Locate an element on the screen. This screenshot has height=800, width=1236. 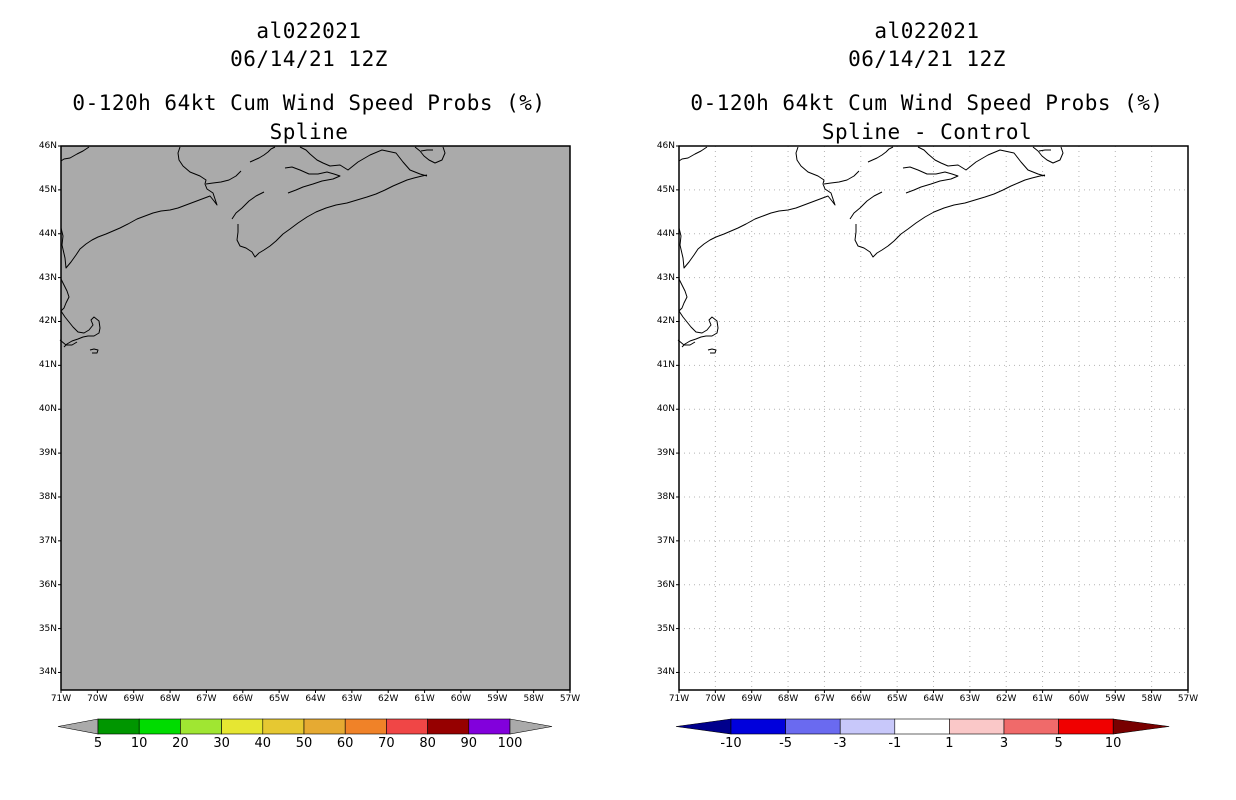
lat-tick-label: 35N is located at coordinates (47, 628).